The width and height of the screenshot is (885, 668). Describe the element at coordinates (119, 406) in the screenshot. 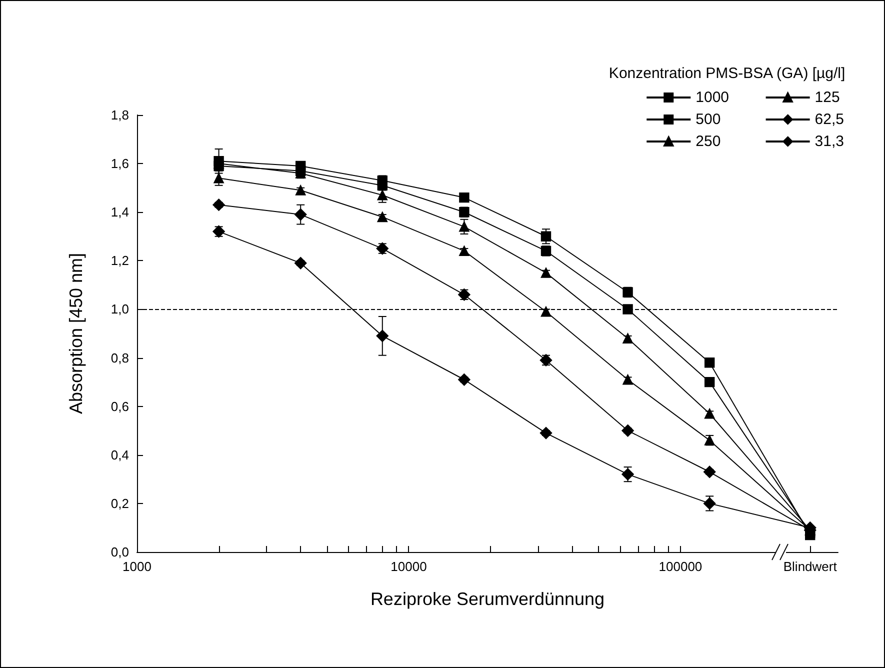

I see `y-tick-label: 0,6` at that location.